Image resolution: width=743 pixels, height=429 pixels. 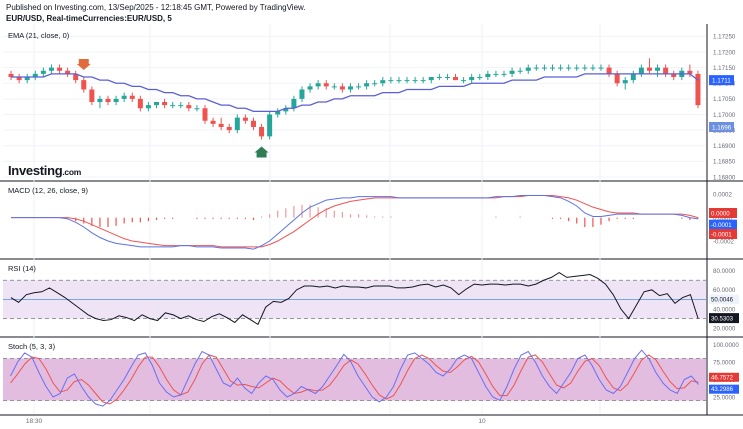 I want to click on stoch-pane-label: Stoch (5, 3, 3), so click(x=32, y=346).